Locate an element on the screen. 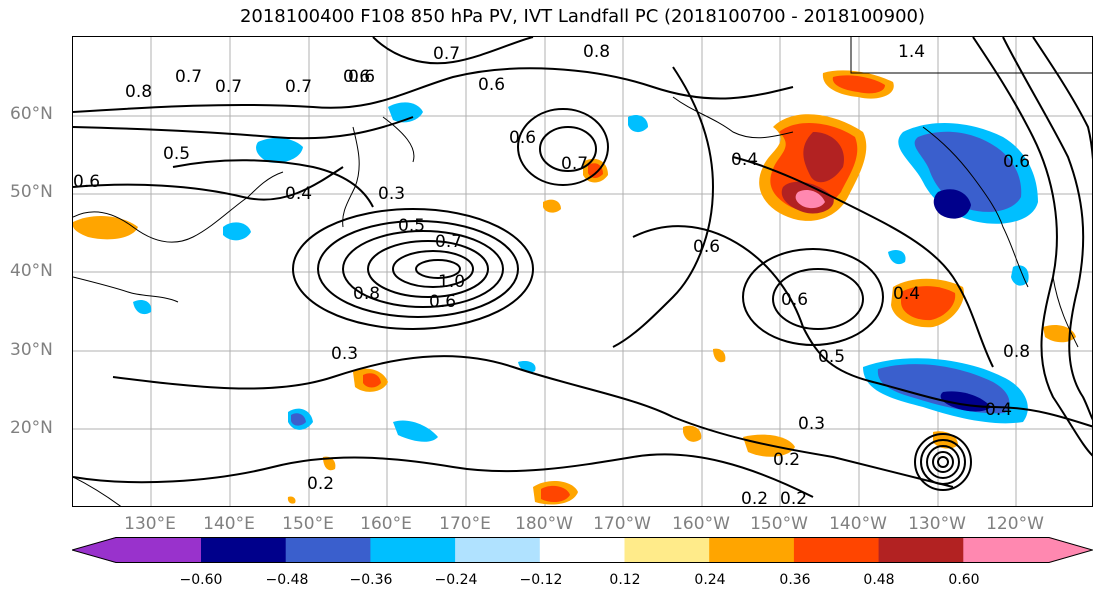 This screenshot has width=1105, height=601. lon-label: 140°W is located at coordinates (858, 524).